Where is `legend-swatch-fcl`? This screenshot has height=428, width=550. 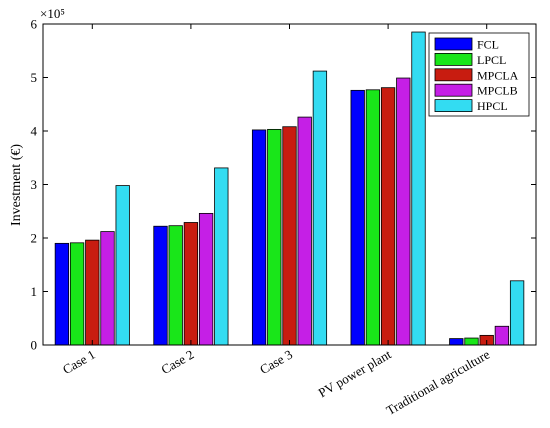
legend-swatch-fcl is located at coordinates (453, 44).